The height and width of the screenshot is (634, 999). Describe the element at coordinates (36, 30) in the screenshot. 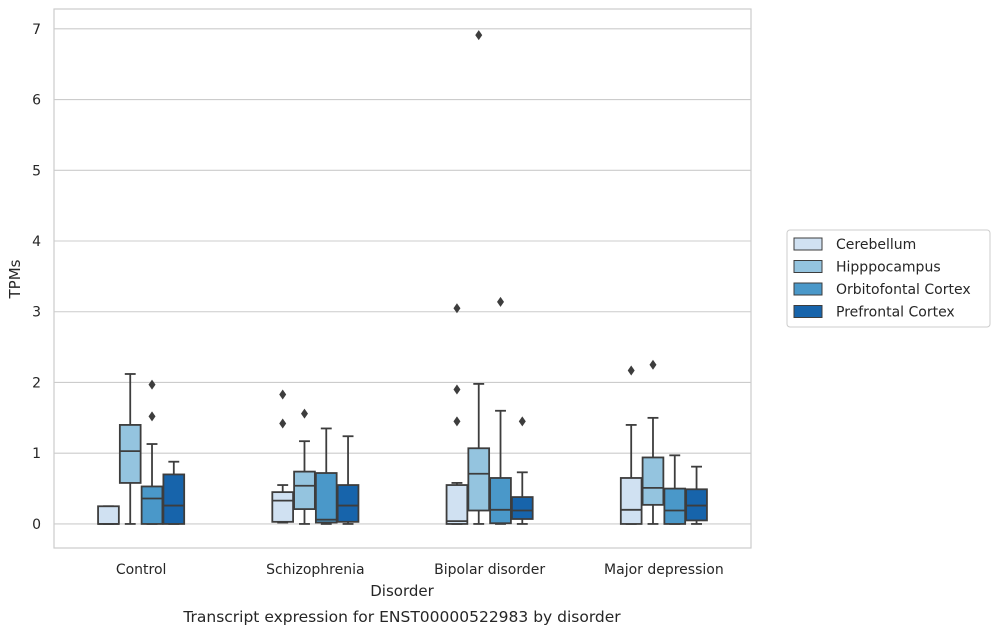

I see `y-tick-label: 7` at that location.